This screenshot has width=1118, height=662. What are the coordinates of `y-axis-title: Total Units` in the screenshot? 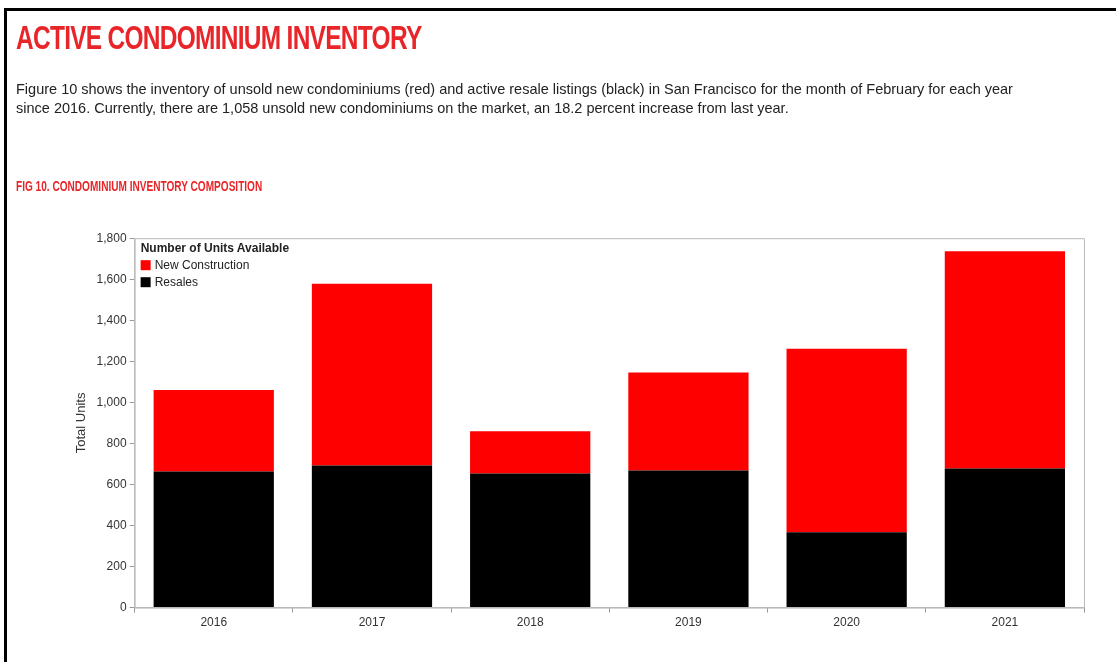 It's located at (81, 423).